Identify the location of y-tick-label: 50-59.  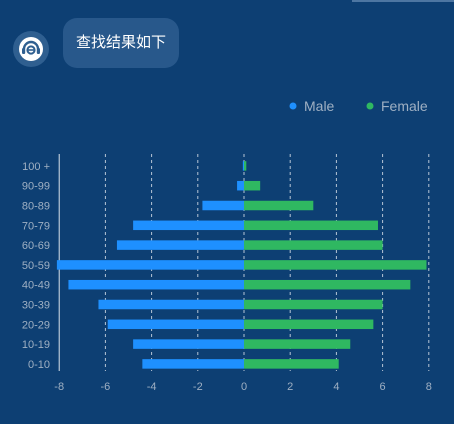
(36, 266).